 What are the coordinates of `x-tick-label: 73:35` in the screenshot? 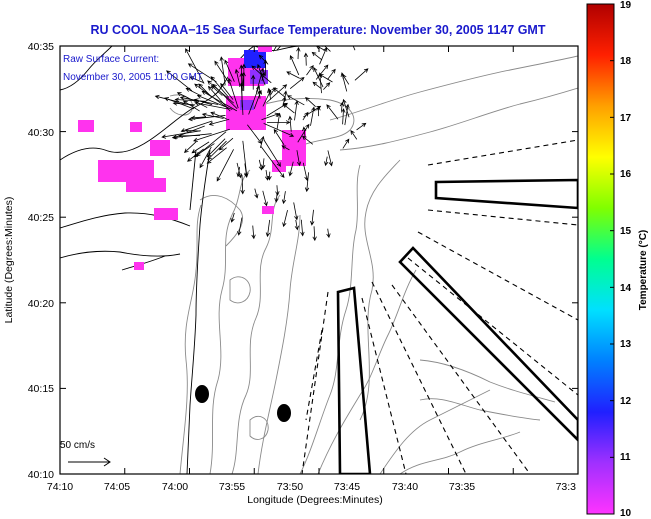 It's located at (462, 487).